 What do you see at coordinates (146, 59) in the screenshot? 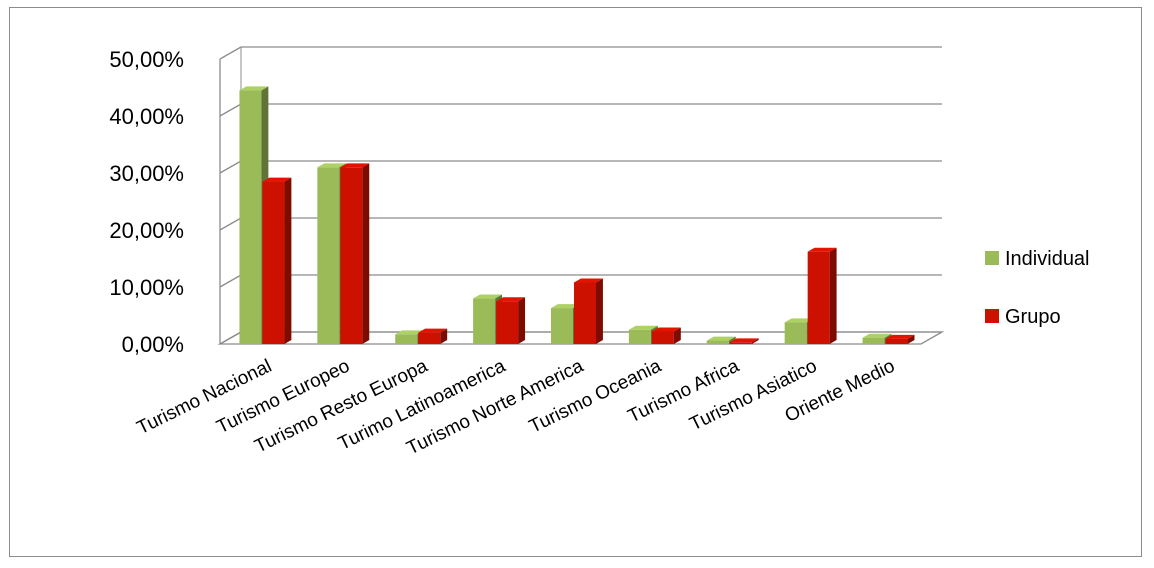
I see `y-tick-label: 50,00%` at bounding box center [146, 59].